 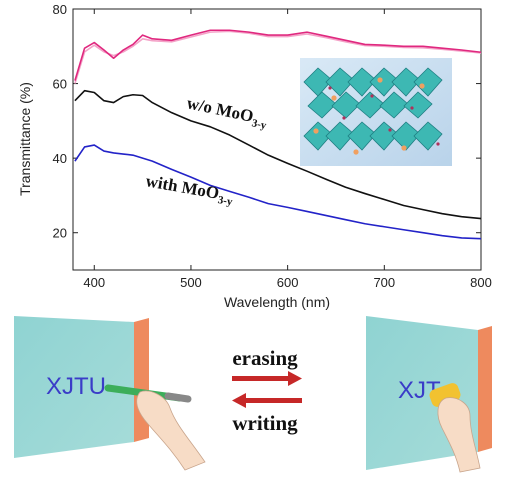 What do you see at coordinates (191, 282) in the screenshot?
I see `x-tick-label: 500` at bounding box center [191, 282].